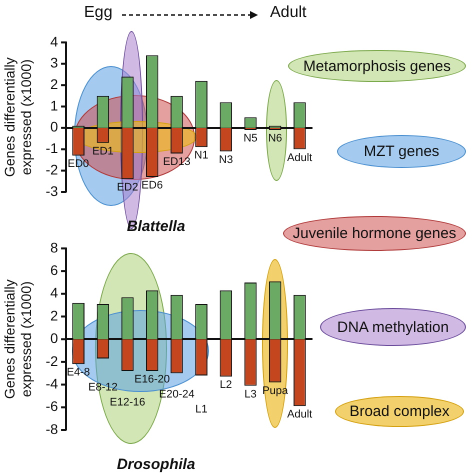 The image size is (474, 474). Describe the element at coordinates (299, 158) in the screenshot. I see `x-tick-label: Adult` at that location.